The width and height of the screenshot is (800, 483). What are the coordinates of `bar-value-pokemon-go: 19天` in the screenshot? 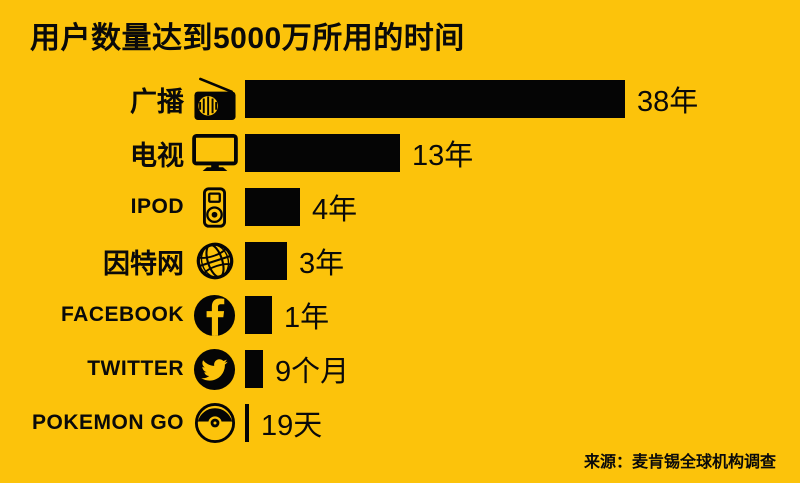 It's located at (292, 426).